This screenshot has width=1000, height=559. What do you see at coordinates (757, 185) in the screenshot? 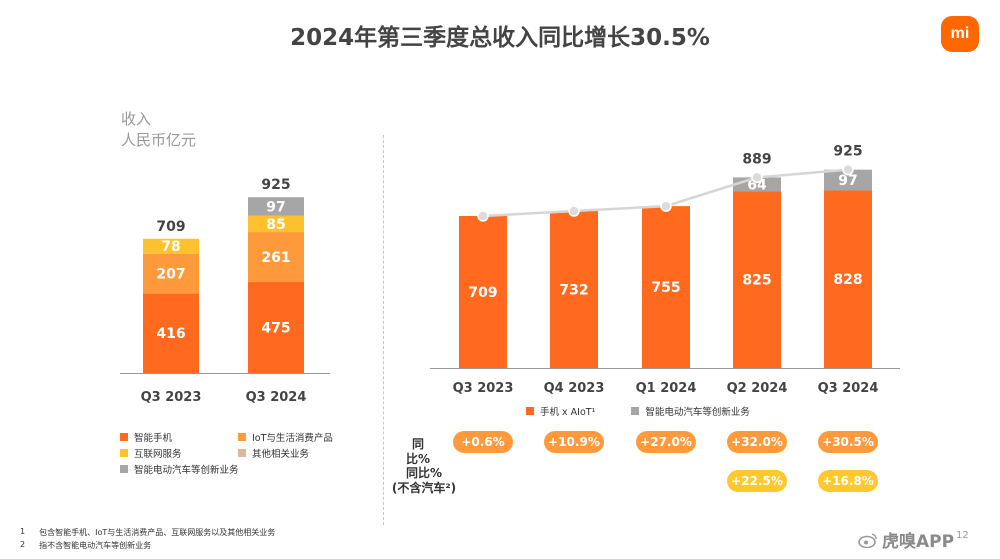
I see `data-label: 64` at bounding box center [757, 185].